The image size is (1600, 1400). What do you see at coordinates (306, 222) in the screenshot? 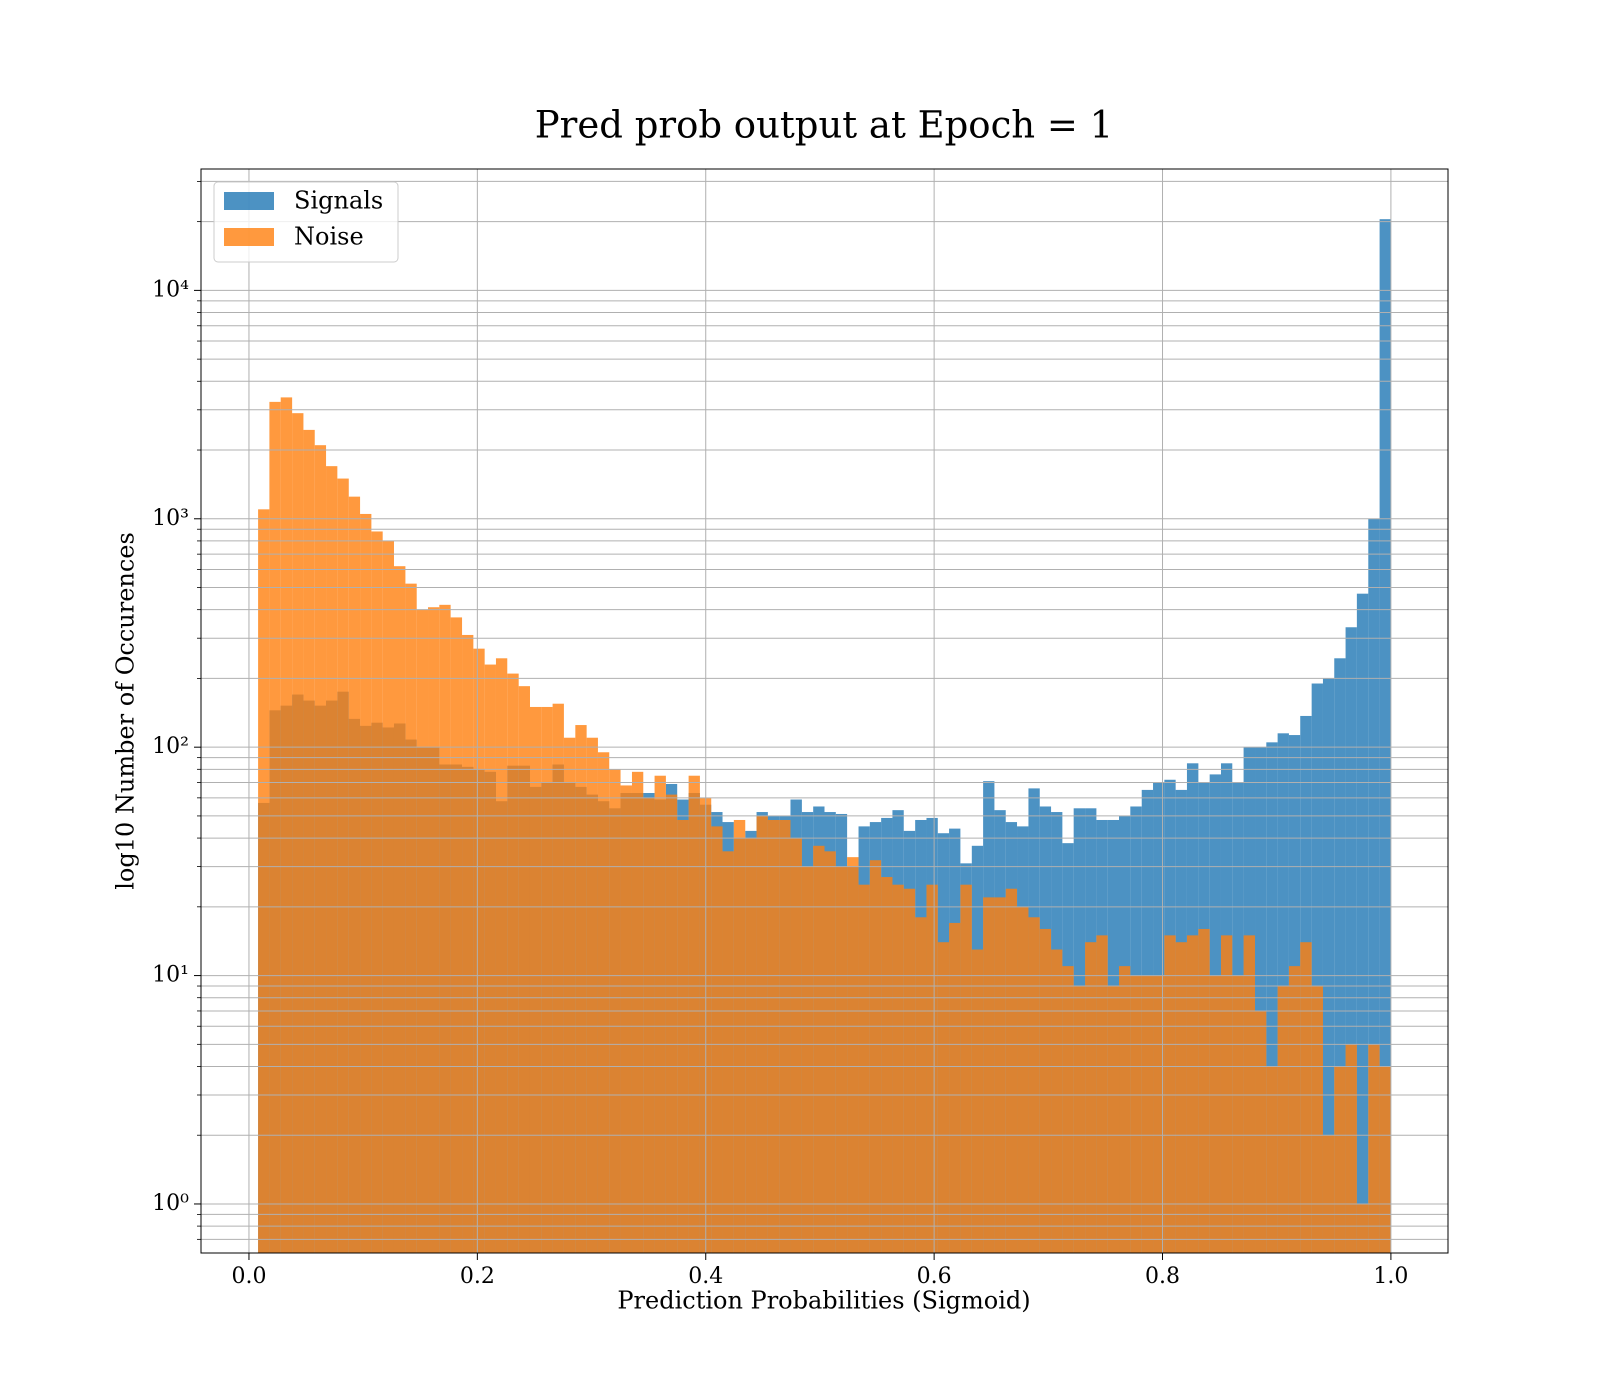
I see `legend: Signals Noise` at bounding box center [306, 222].